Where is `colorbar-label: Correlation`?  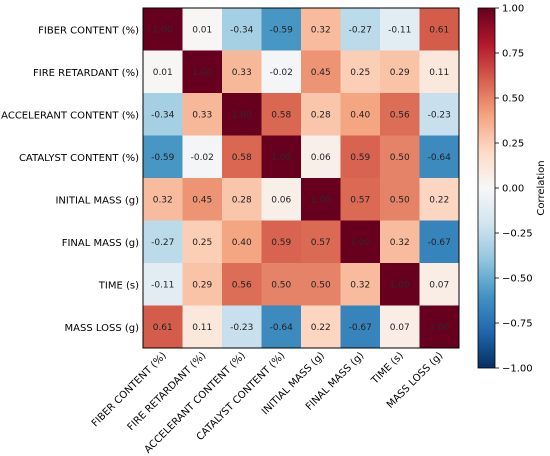
colorbar-label: Correlation is located at coordinates (541, 187).